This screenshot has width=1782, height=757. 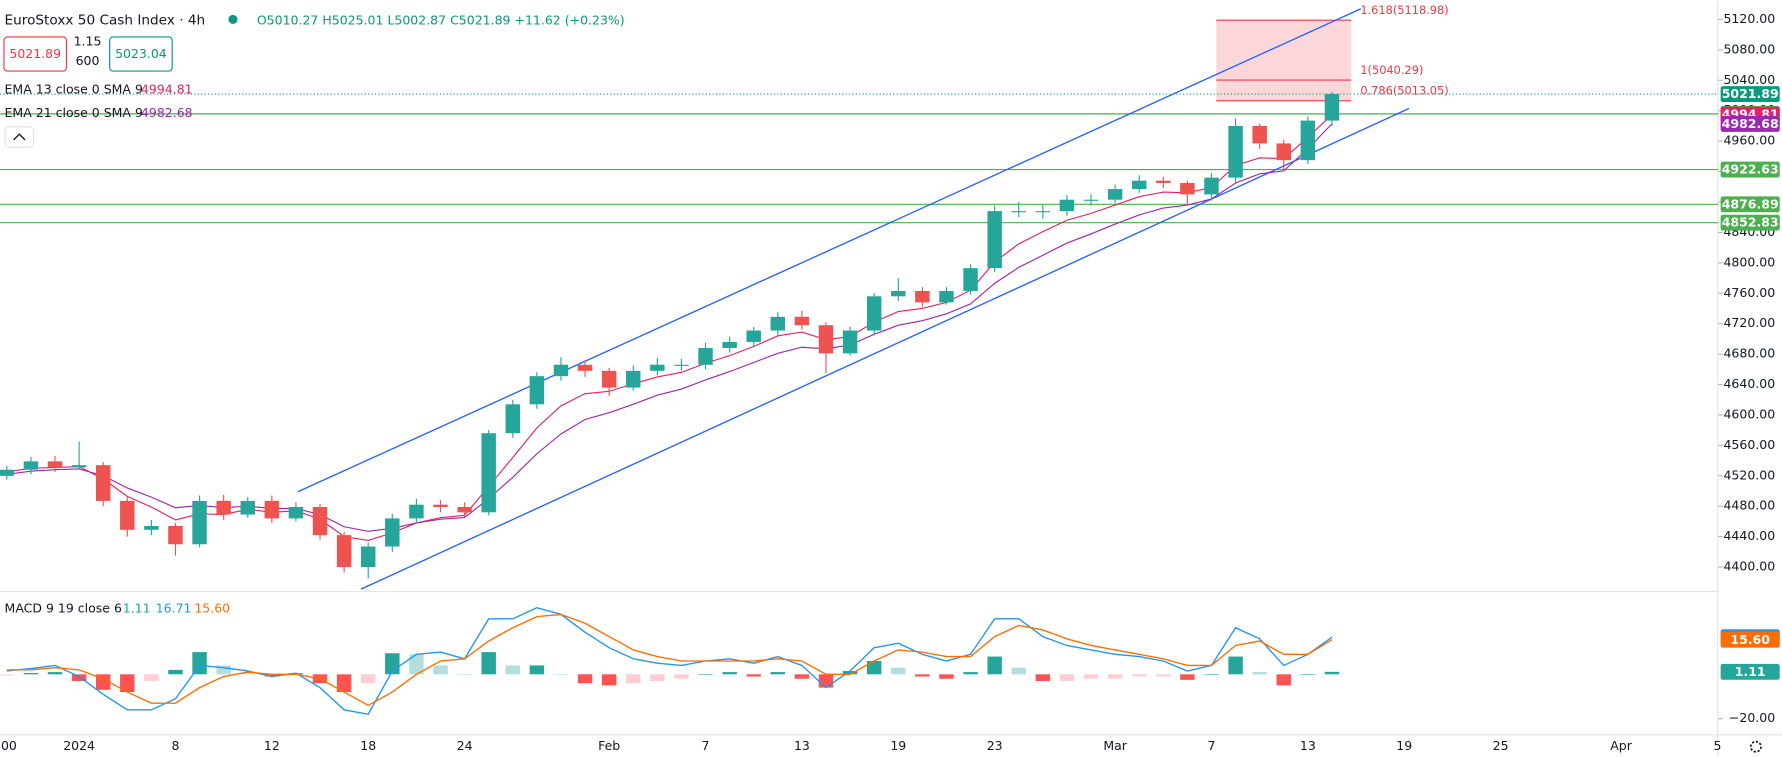 I want to click on fib-zone, so click(x=1284, y=60).